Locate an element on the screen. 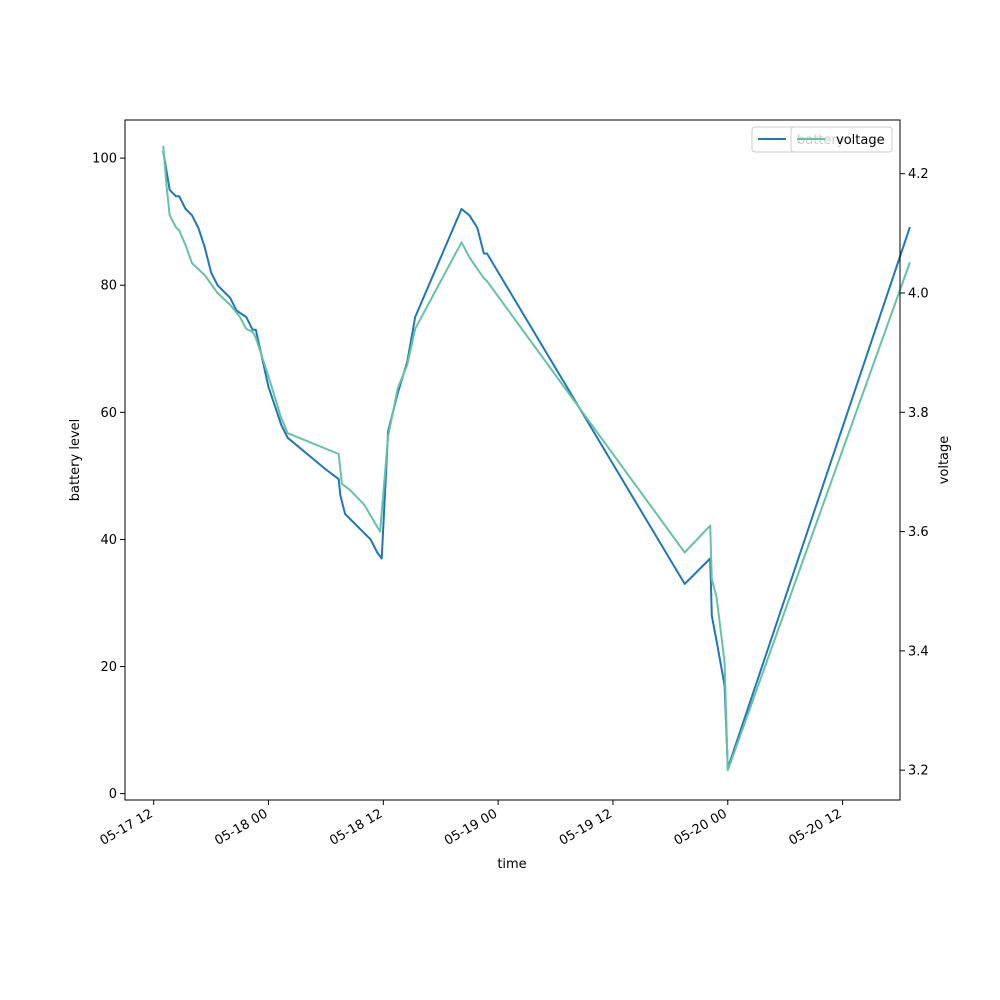 This screenshot has width=1000, height=1000. y-tick-label: 20 is located at coordinates (108, 667).